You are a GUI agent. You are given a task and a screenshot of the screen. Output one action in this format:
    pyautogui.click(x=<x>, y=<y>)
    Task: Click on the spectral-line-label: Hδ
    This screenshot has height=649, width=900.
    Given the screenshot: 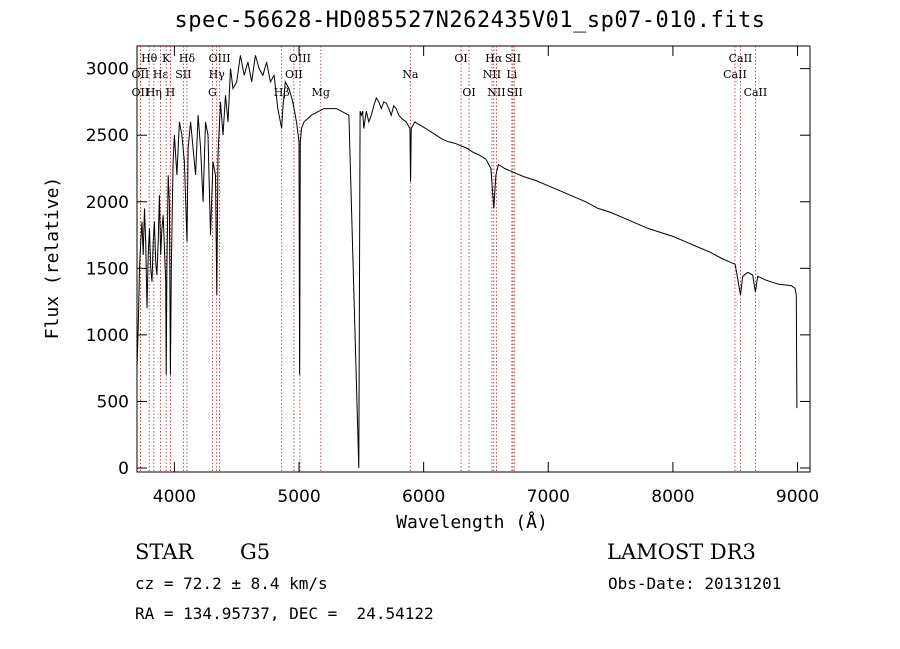 What is the action you would take?
    pyautogui.click(x=187, y=58)
    